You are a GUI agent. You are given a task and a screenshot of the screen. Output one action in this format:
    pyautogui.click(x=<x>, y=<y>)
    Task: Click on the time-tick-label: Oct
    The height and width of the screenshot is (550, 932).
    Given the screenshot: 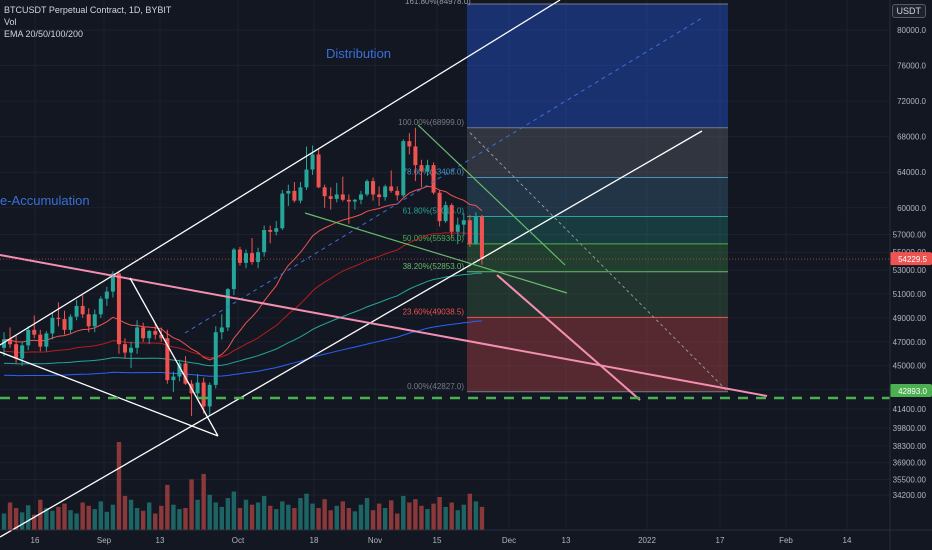 What is the action you would take?
    pyautogui.click(x=238, y=540)
    